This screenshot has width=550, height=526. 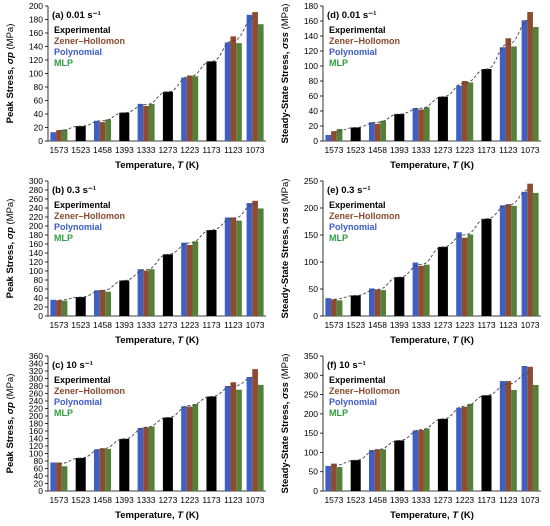 I want to click on y-tick-label: 220, so click(x=36, y=409).